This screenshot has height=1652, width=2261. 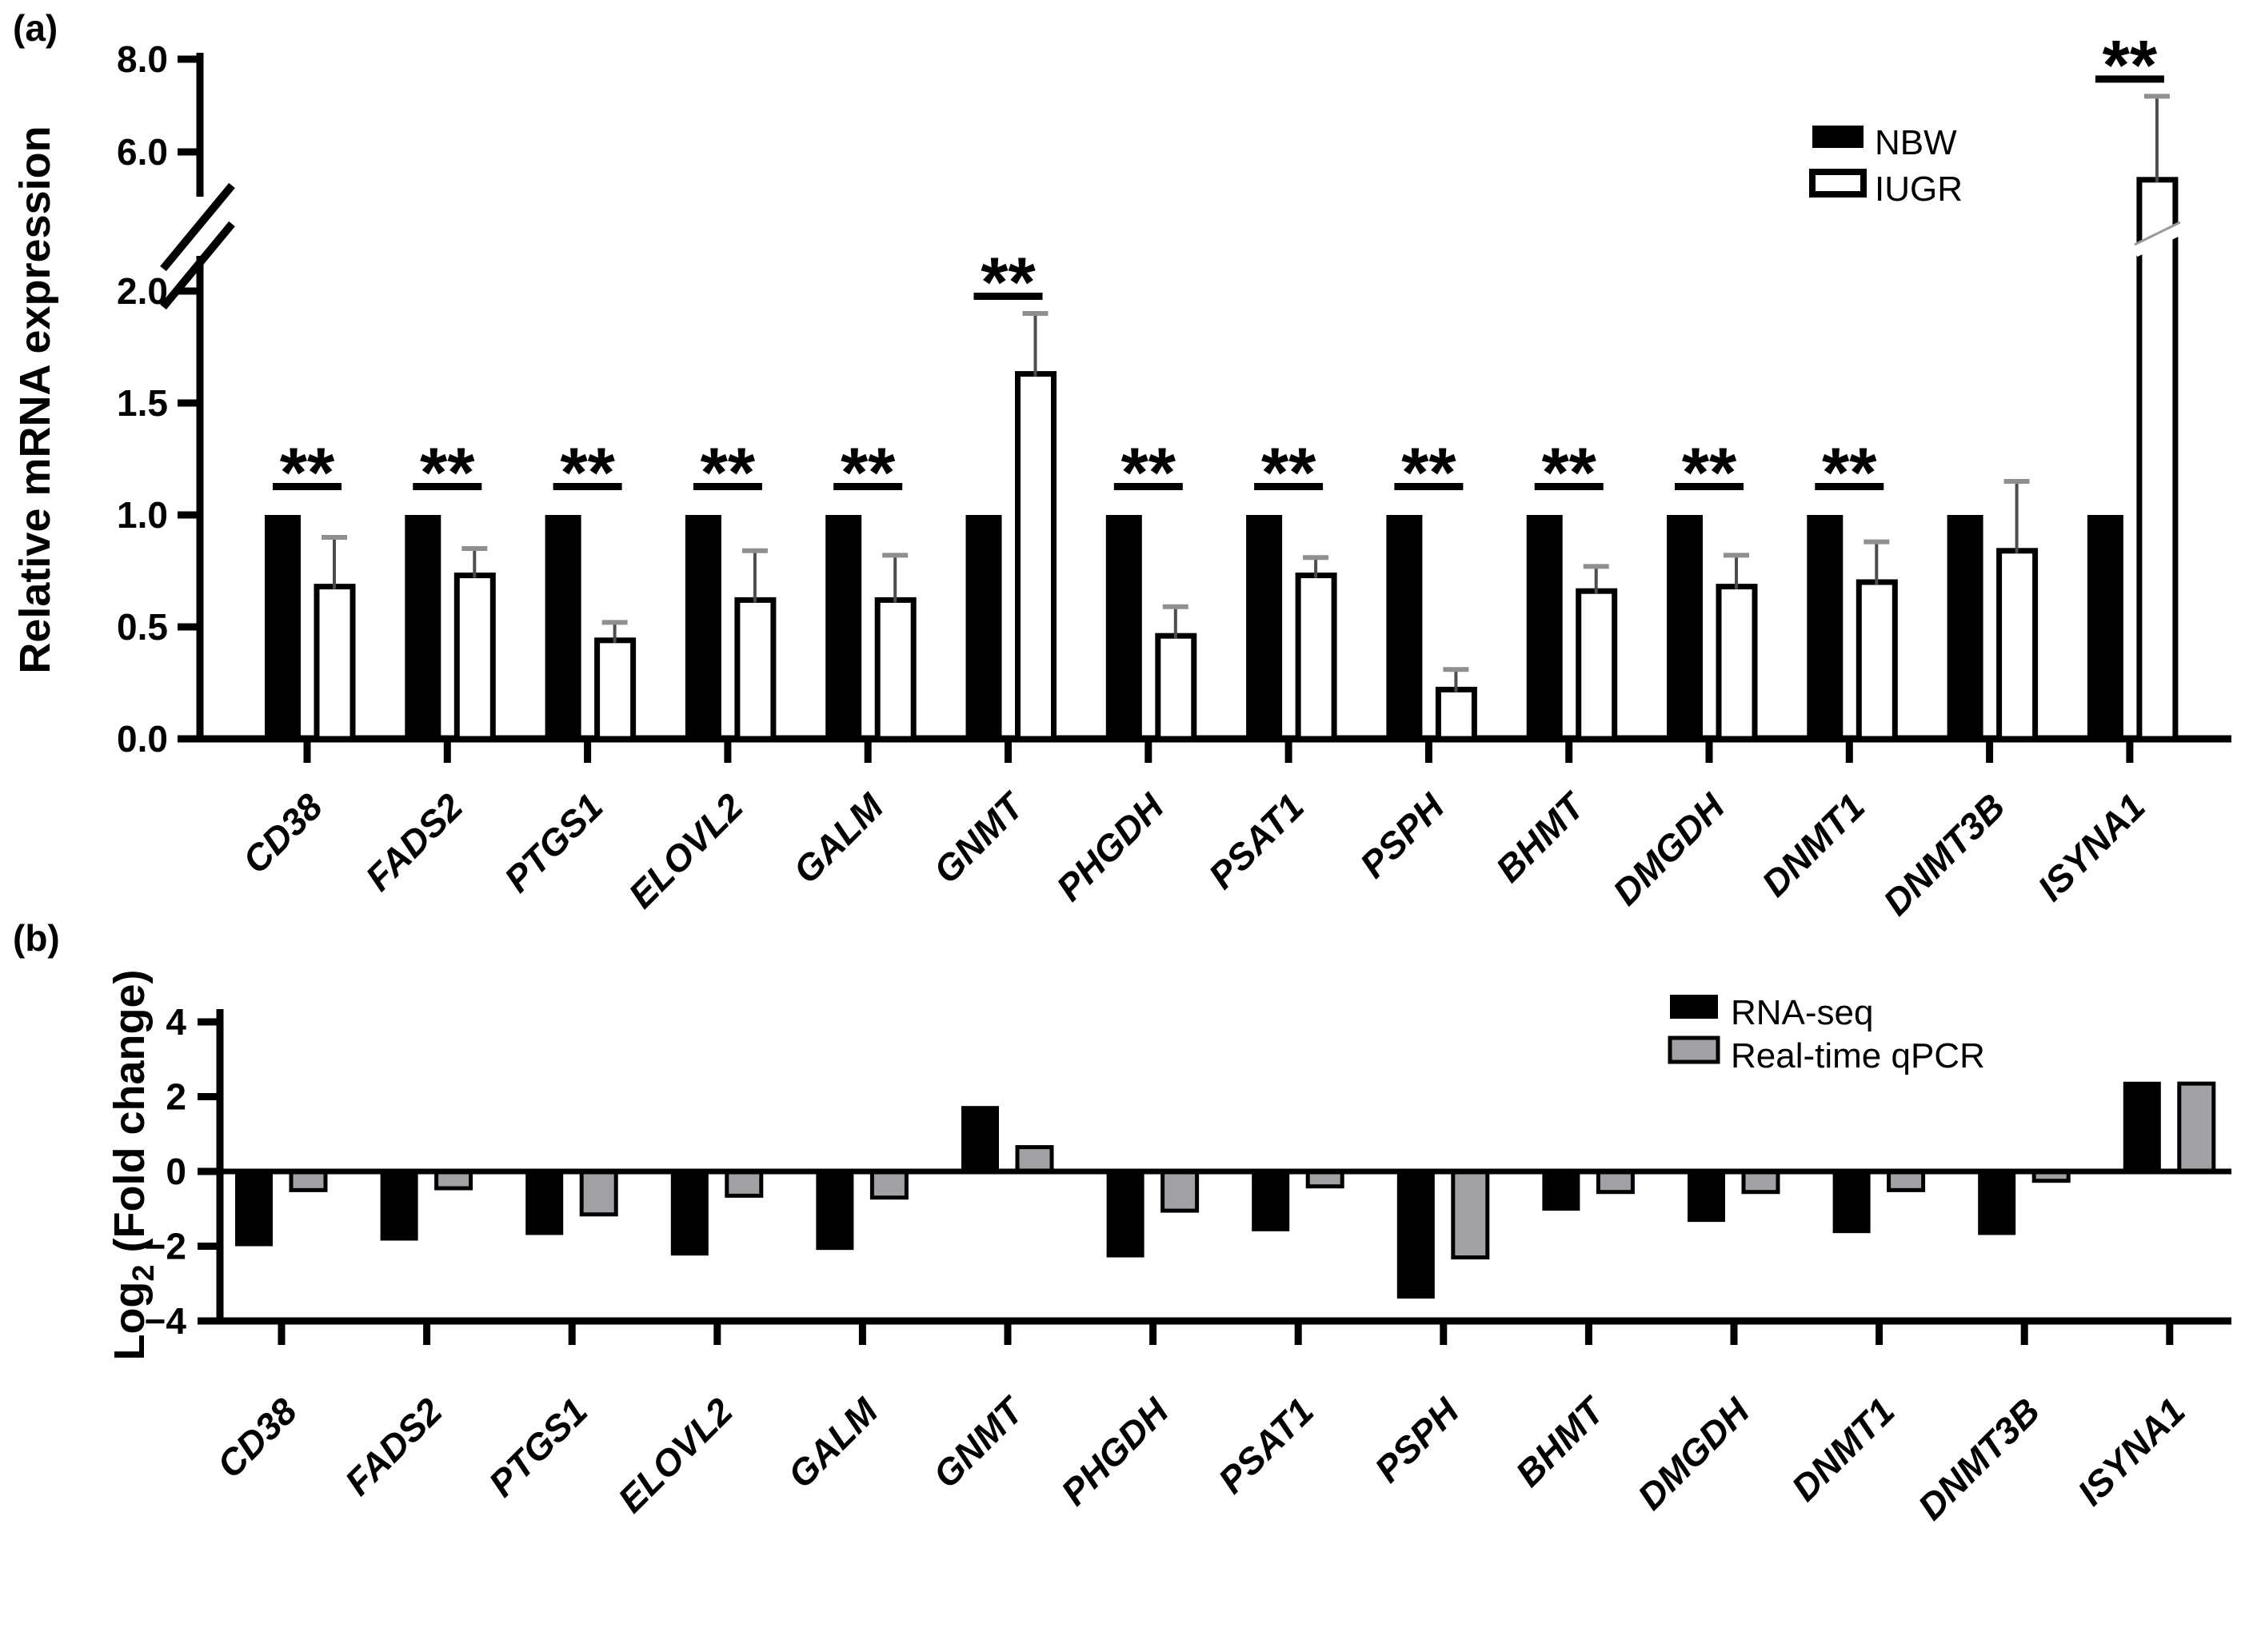 What do you see at coordinates (165, 1246) in the screenshot?
I see `y-tick-label-b-−2: −2` at bounding box center [165, 1246].